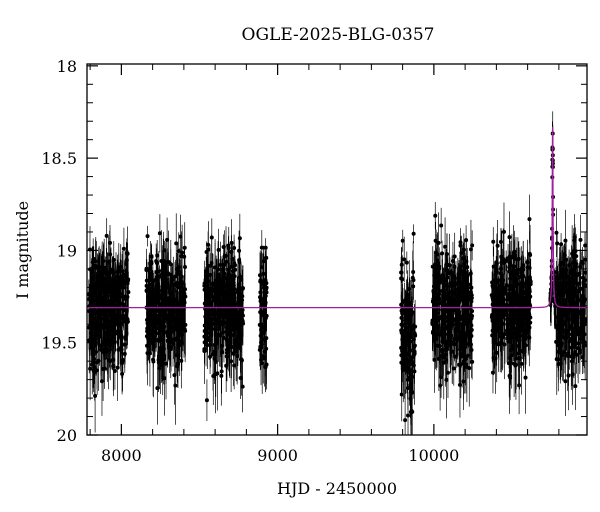 The image size is (600, 512). Describe the element at coordinates (67, 435) in the screenshot. I see `y-tick-label: 20` at that location.